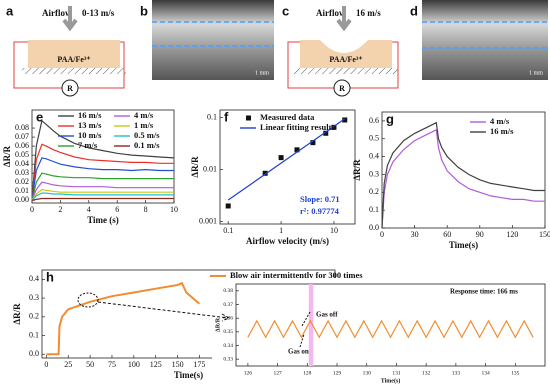 Image resolution: width=550 pixels, height=391 pixels. What do you see at coordinates (228, 318) in the screenshot?
I see `y-tick-label: 0.36` at bounding box center [228, 318].